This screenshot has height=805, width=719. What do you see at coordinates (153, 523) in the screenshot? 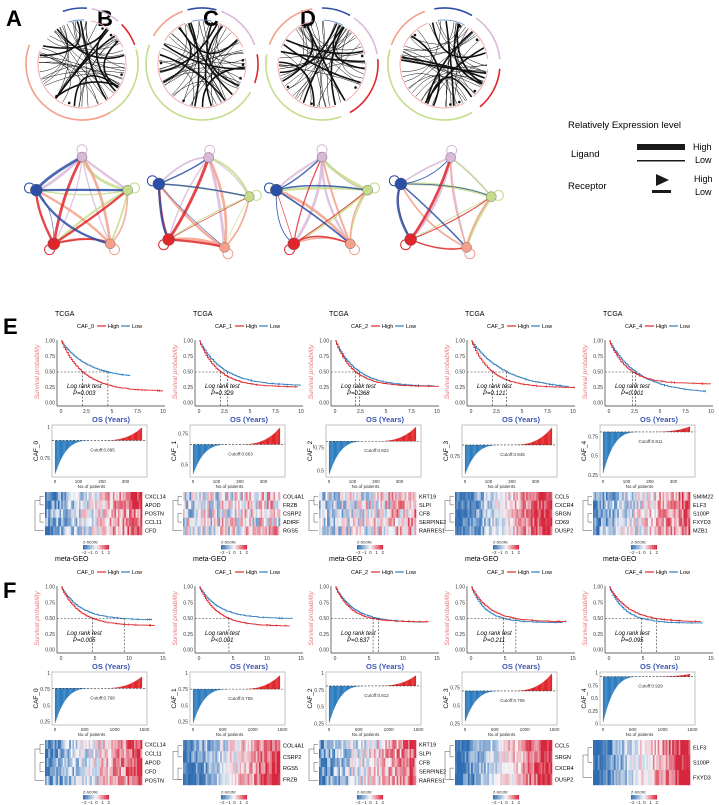
I see `gene-label: CCL11` at bounding box center [153, 523].